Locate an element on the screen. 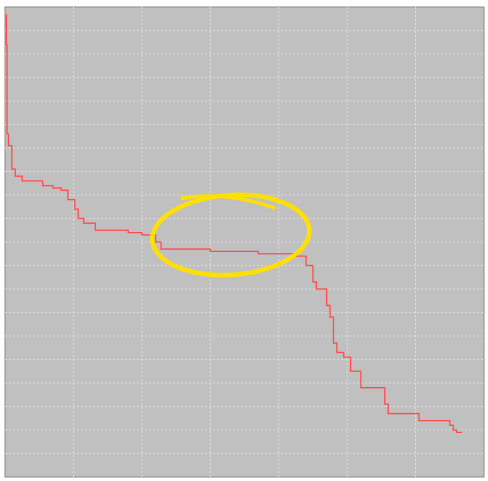  highlight-stroke-overlap is located at coordinates (228, 202).